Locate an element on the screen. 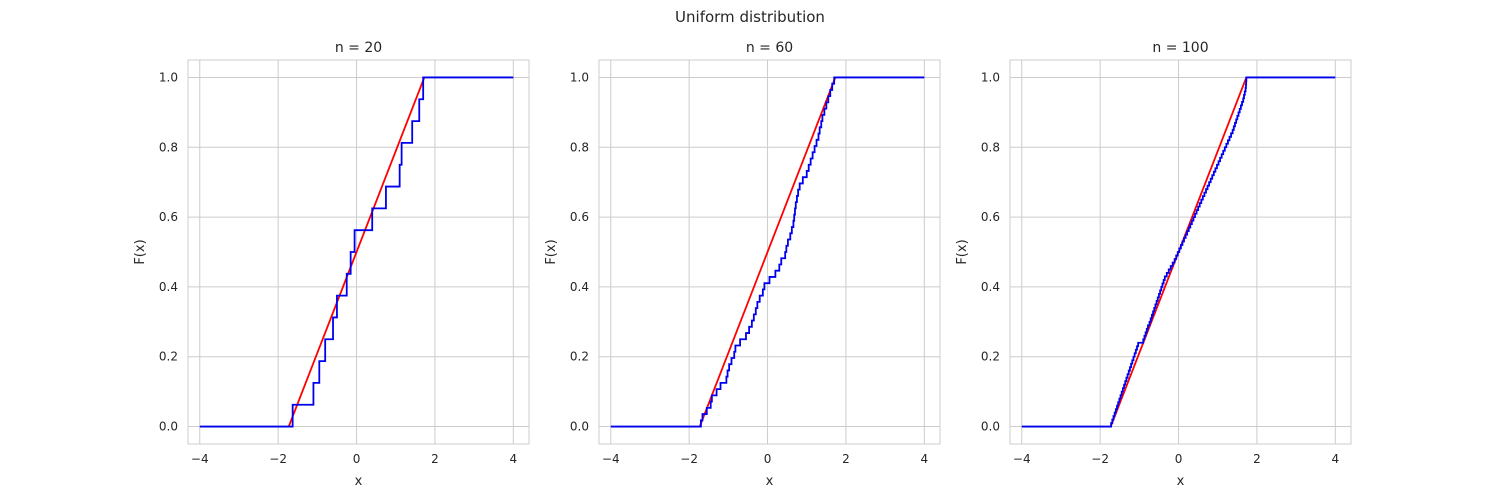 Image resolution: width=1500 pixels, height=500 pixels. panel-title: n = 20 is located at coordinates (358, 48).